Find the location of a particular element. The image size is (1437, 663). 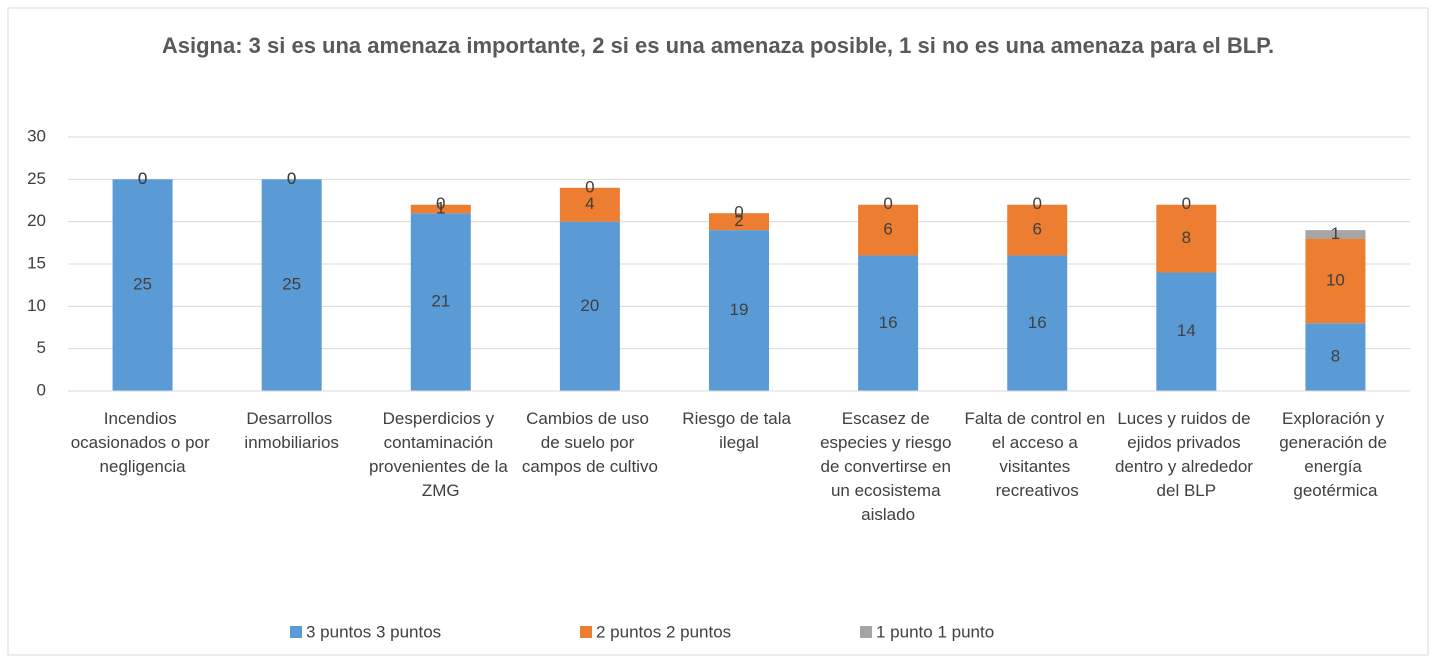

data-label: 10 is located at coordinates (1335, 279).